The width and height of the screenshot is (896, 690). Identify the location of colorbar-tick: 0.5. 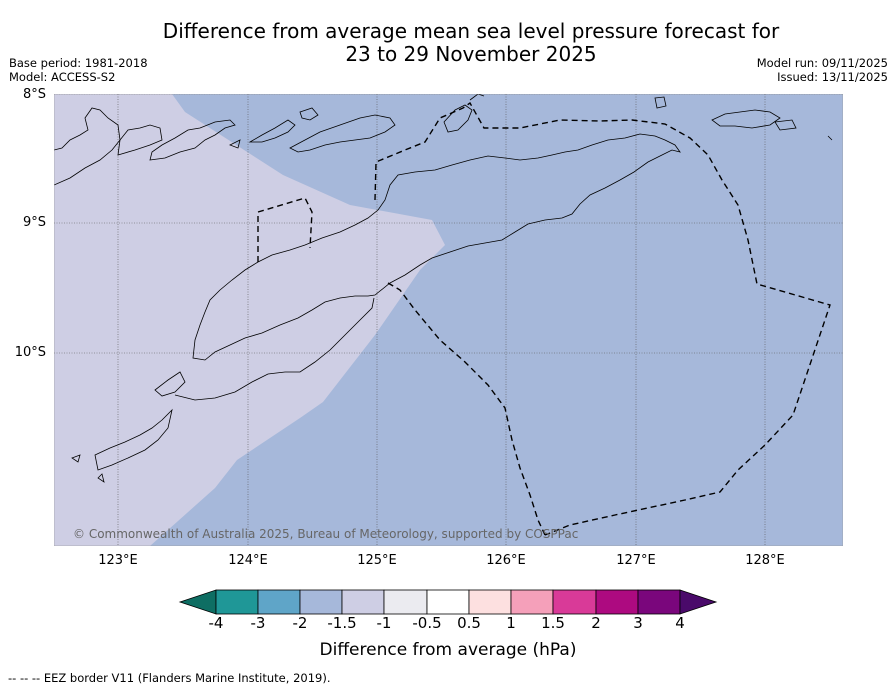
(469, 623).